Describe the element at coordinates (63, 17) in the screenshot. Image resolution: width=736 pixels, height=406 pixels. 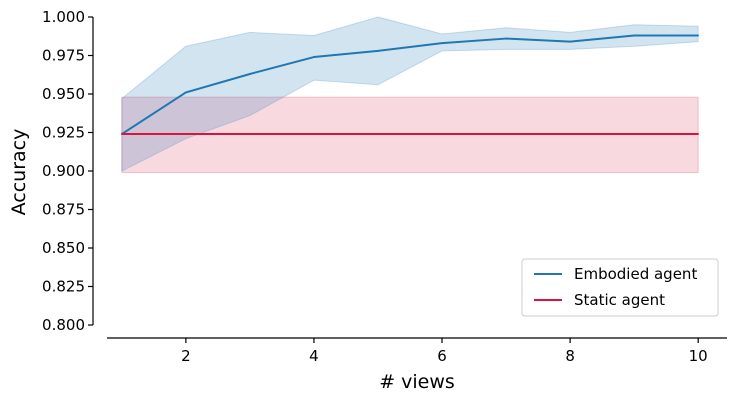
I see `y-tick-label: 1.000` at that location.